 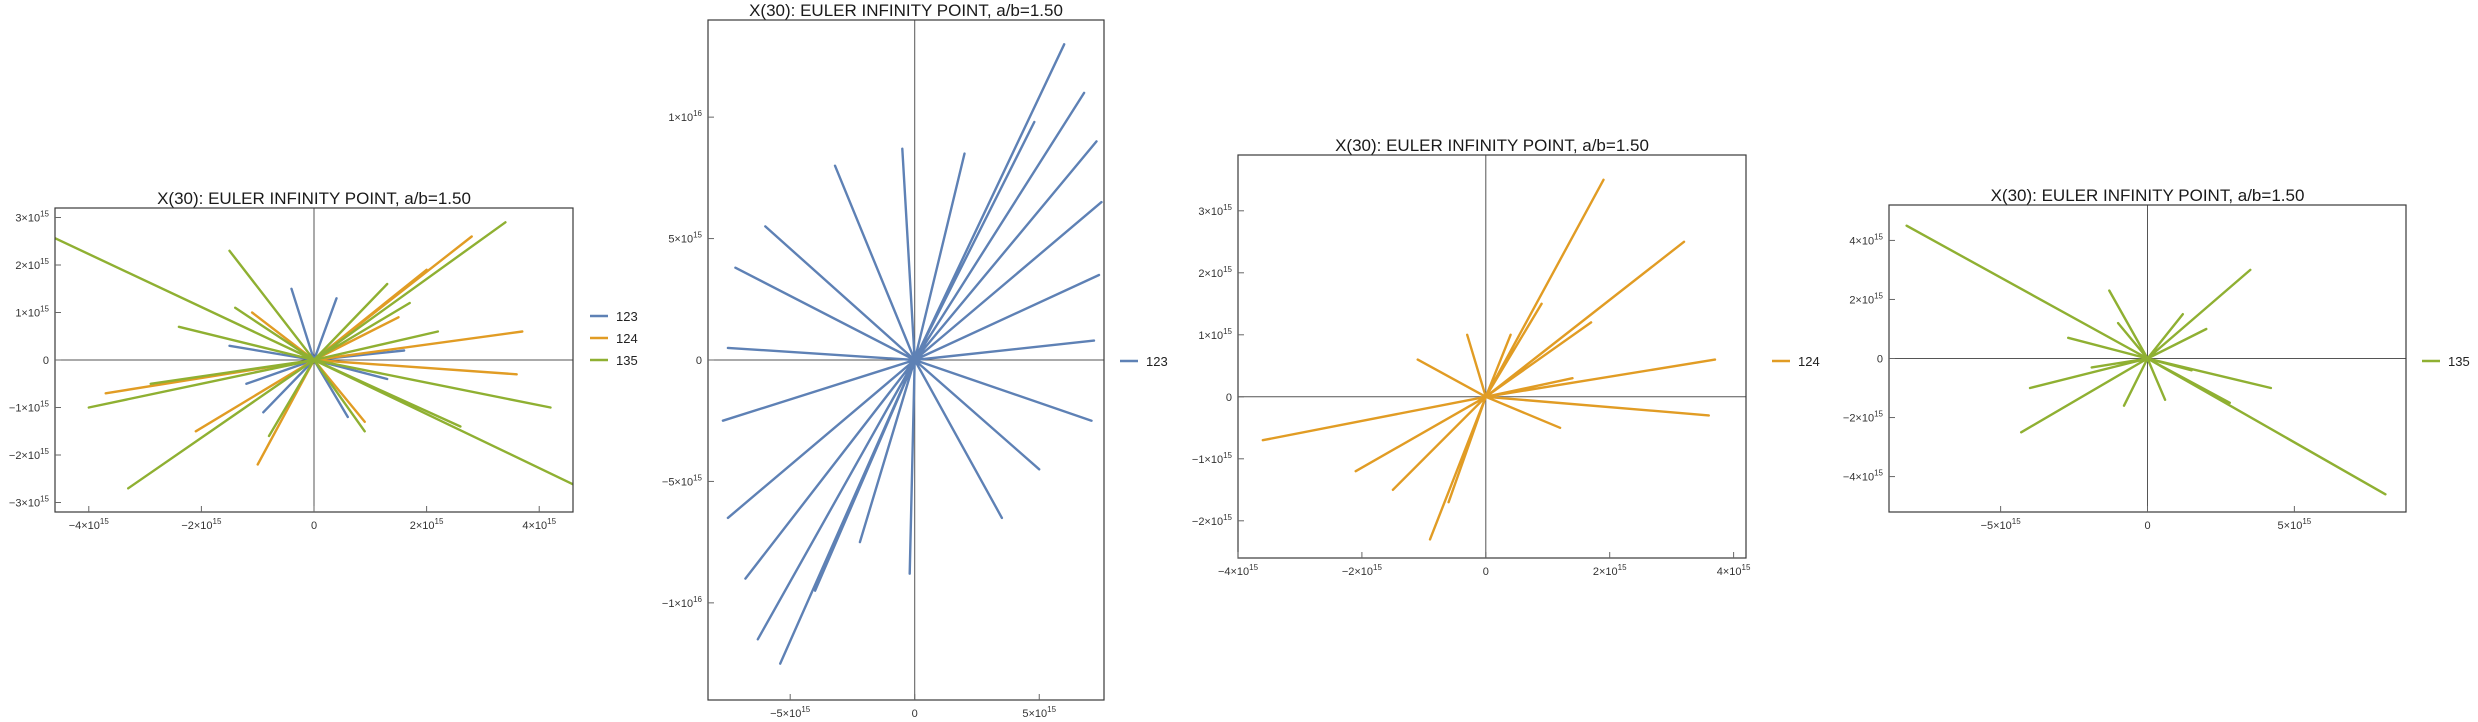 I want to click on x-tick-label: −4×10¹⁵, so click(x=1238, y=570).